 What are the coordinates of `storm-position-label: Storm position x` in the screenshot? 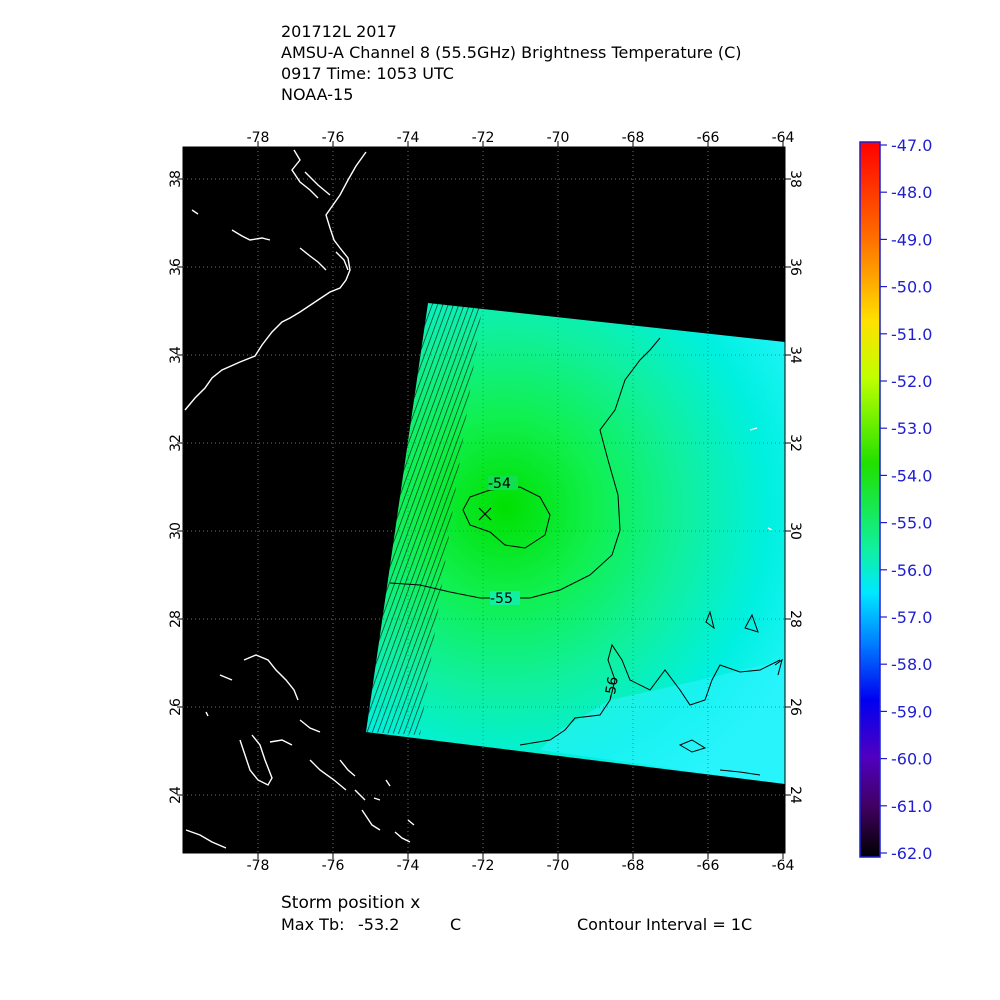 It's located at (351, 903).